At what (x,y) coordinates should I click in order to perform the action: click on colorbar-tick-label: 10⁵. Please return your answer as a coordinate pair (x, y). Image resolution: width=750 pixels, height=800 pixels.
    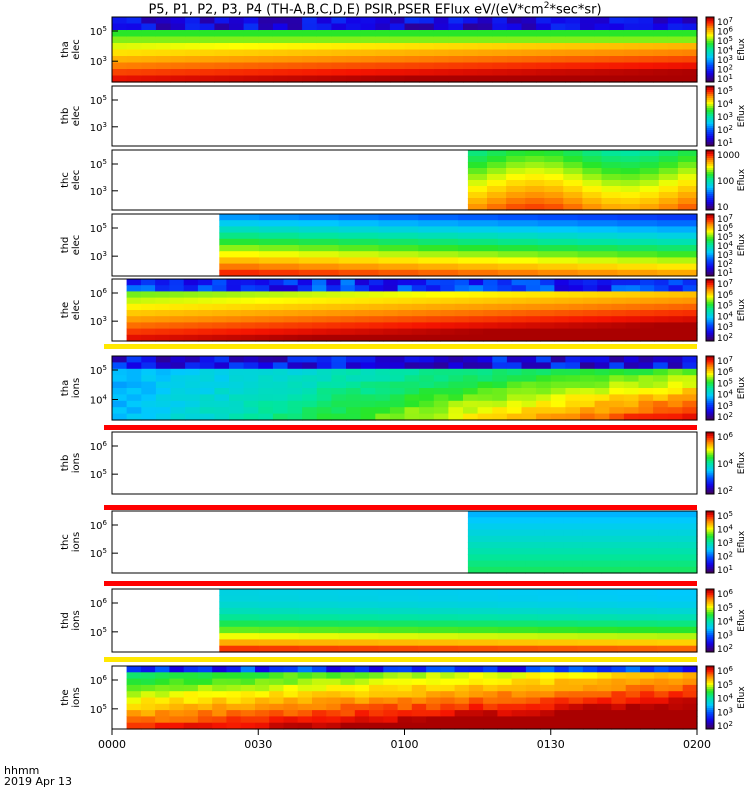
    Looking at the image, I should click on (725, 383).